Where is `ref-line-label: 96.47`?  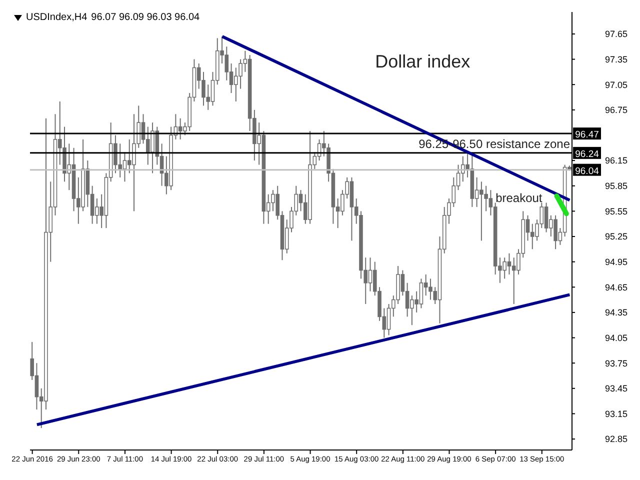 ref-line-label: 96.47 is located at coordinates (587, 135).